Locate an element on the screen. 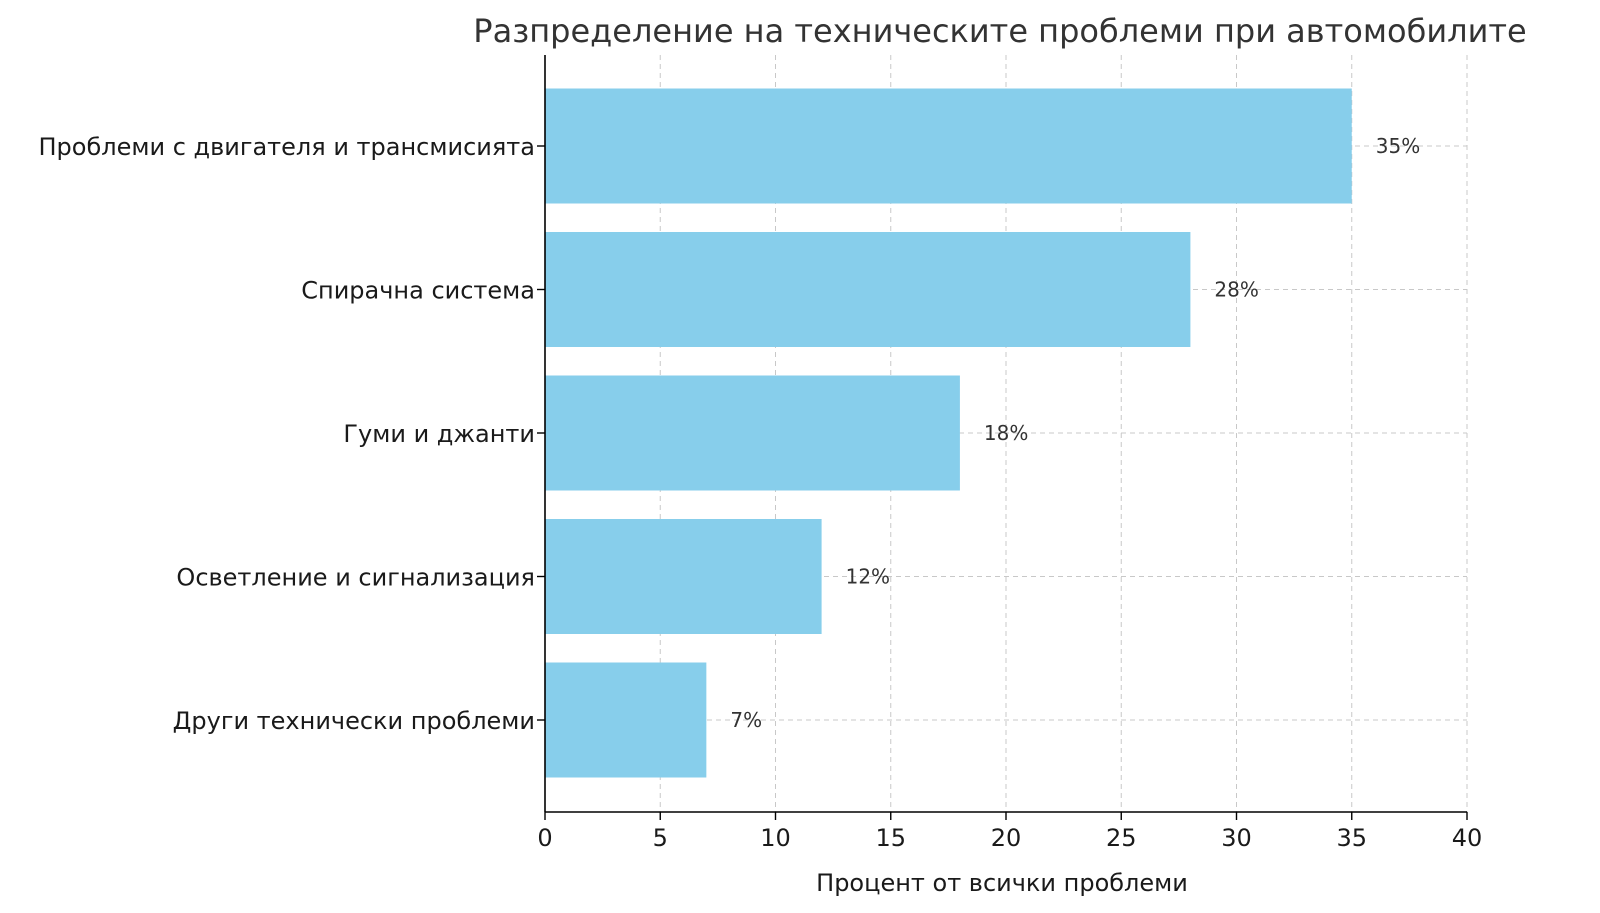 This screenshot has height=913, width=1600. x-tick-label: 15 is located at coordinates (890, 838).